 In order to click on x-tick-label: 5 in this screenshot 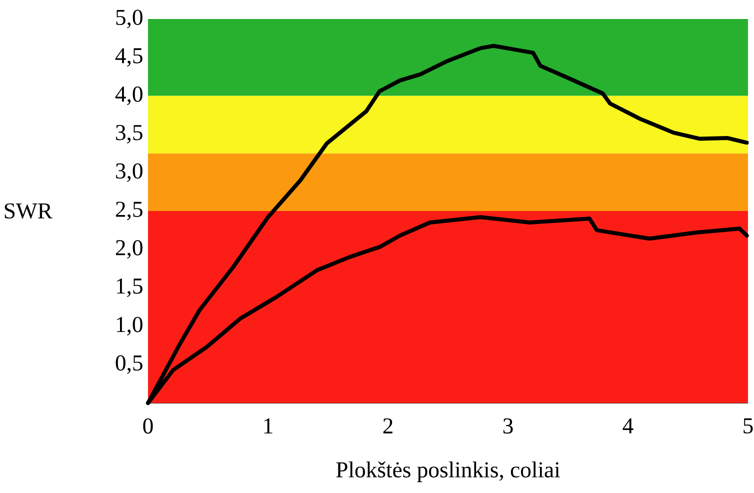, I will do `click(748, 426)`.